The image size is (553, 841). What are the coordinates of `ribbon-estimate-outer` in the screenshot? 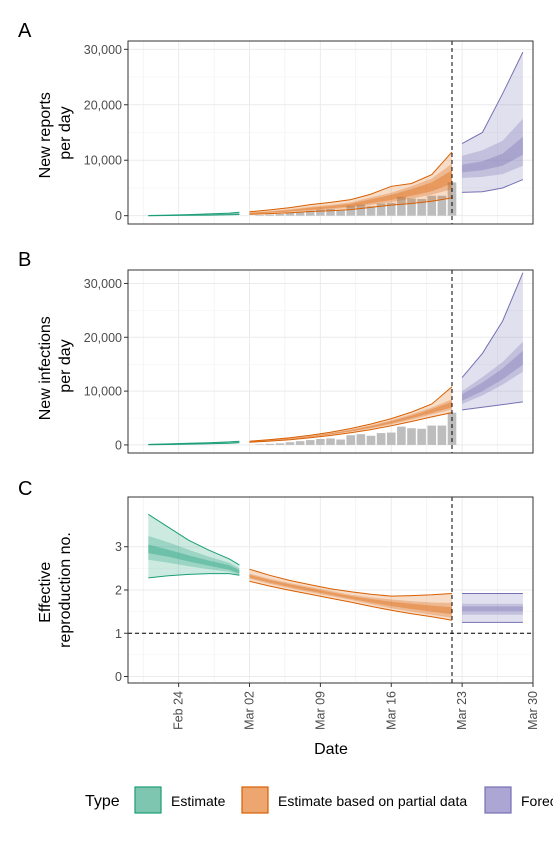 It's located at (194, 546).